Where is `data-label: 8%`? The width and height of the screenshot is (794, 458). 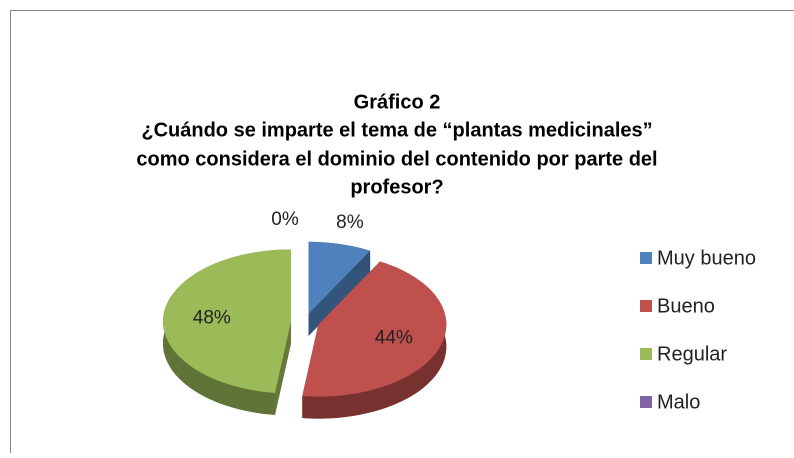 data-label: 8% is located at coordinates (350, 222).